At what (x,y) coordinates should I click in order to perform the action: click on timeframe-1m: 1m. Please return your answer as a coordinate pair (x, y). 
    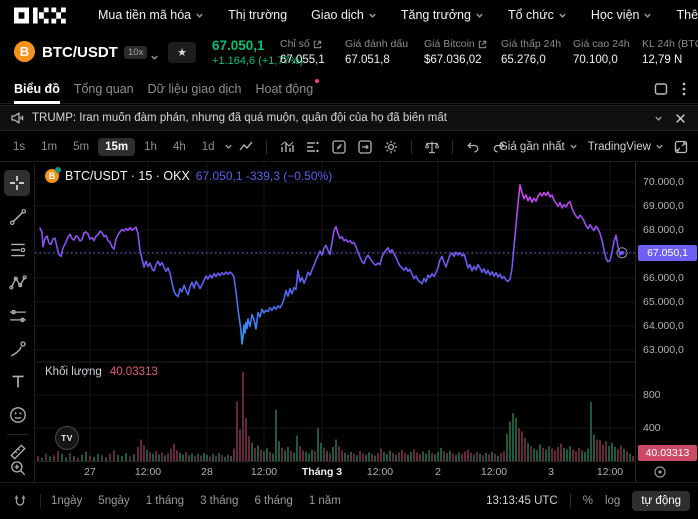
    Looking at the image, I should click on (49, 146).